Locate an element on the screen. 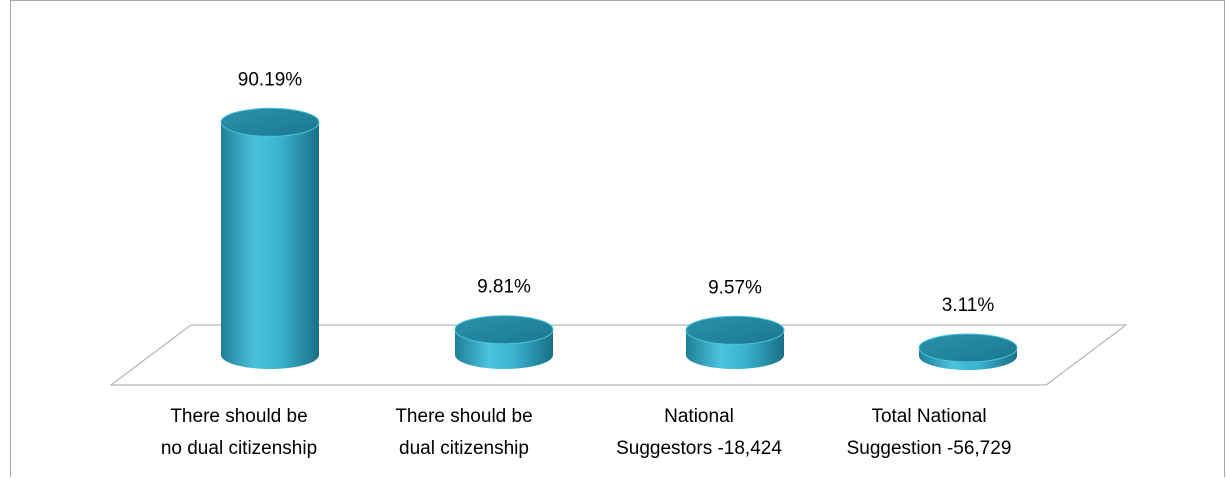 This screenshot has width=1226, height=478. data-label: 90.19% is located at coordinates (270, 79).